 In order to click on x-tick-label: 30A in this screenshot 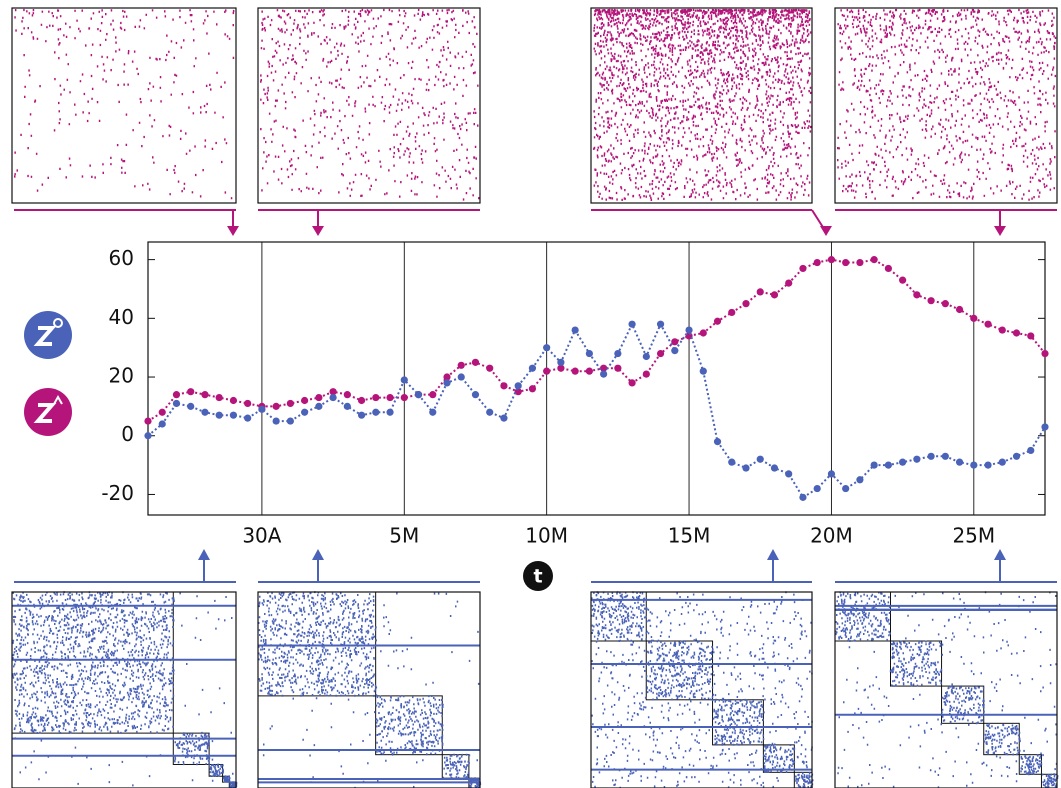, I will do `click(261, 536)`.